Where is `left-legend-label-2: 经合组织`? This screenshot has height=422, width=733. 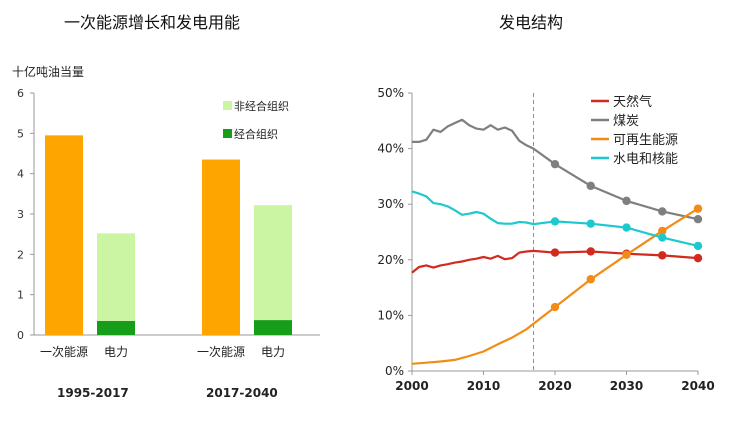
left-legend-label-2: 经合组织 is located at coordinates (256, 134).